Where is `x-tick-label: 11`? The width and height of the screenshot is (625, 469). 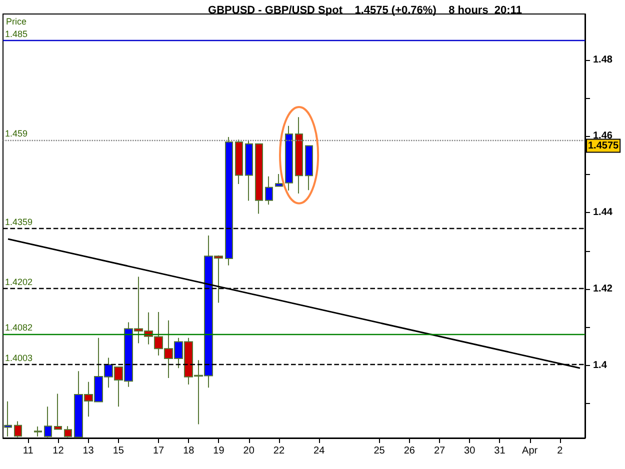
x-tick-label: 11 is located at coordinates (28, 451).